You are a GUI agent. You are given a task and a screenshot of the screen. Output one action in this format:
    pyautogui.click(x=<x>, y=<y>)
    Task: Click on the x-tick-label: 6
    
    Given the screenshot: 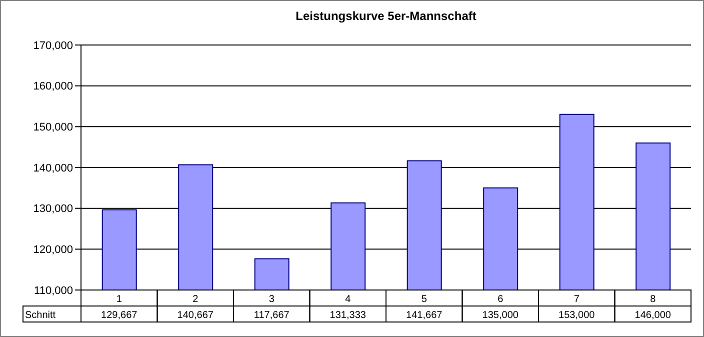 What is the action you would take?
    pyautogui.click(x=501, y=299)
    